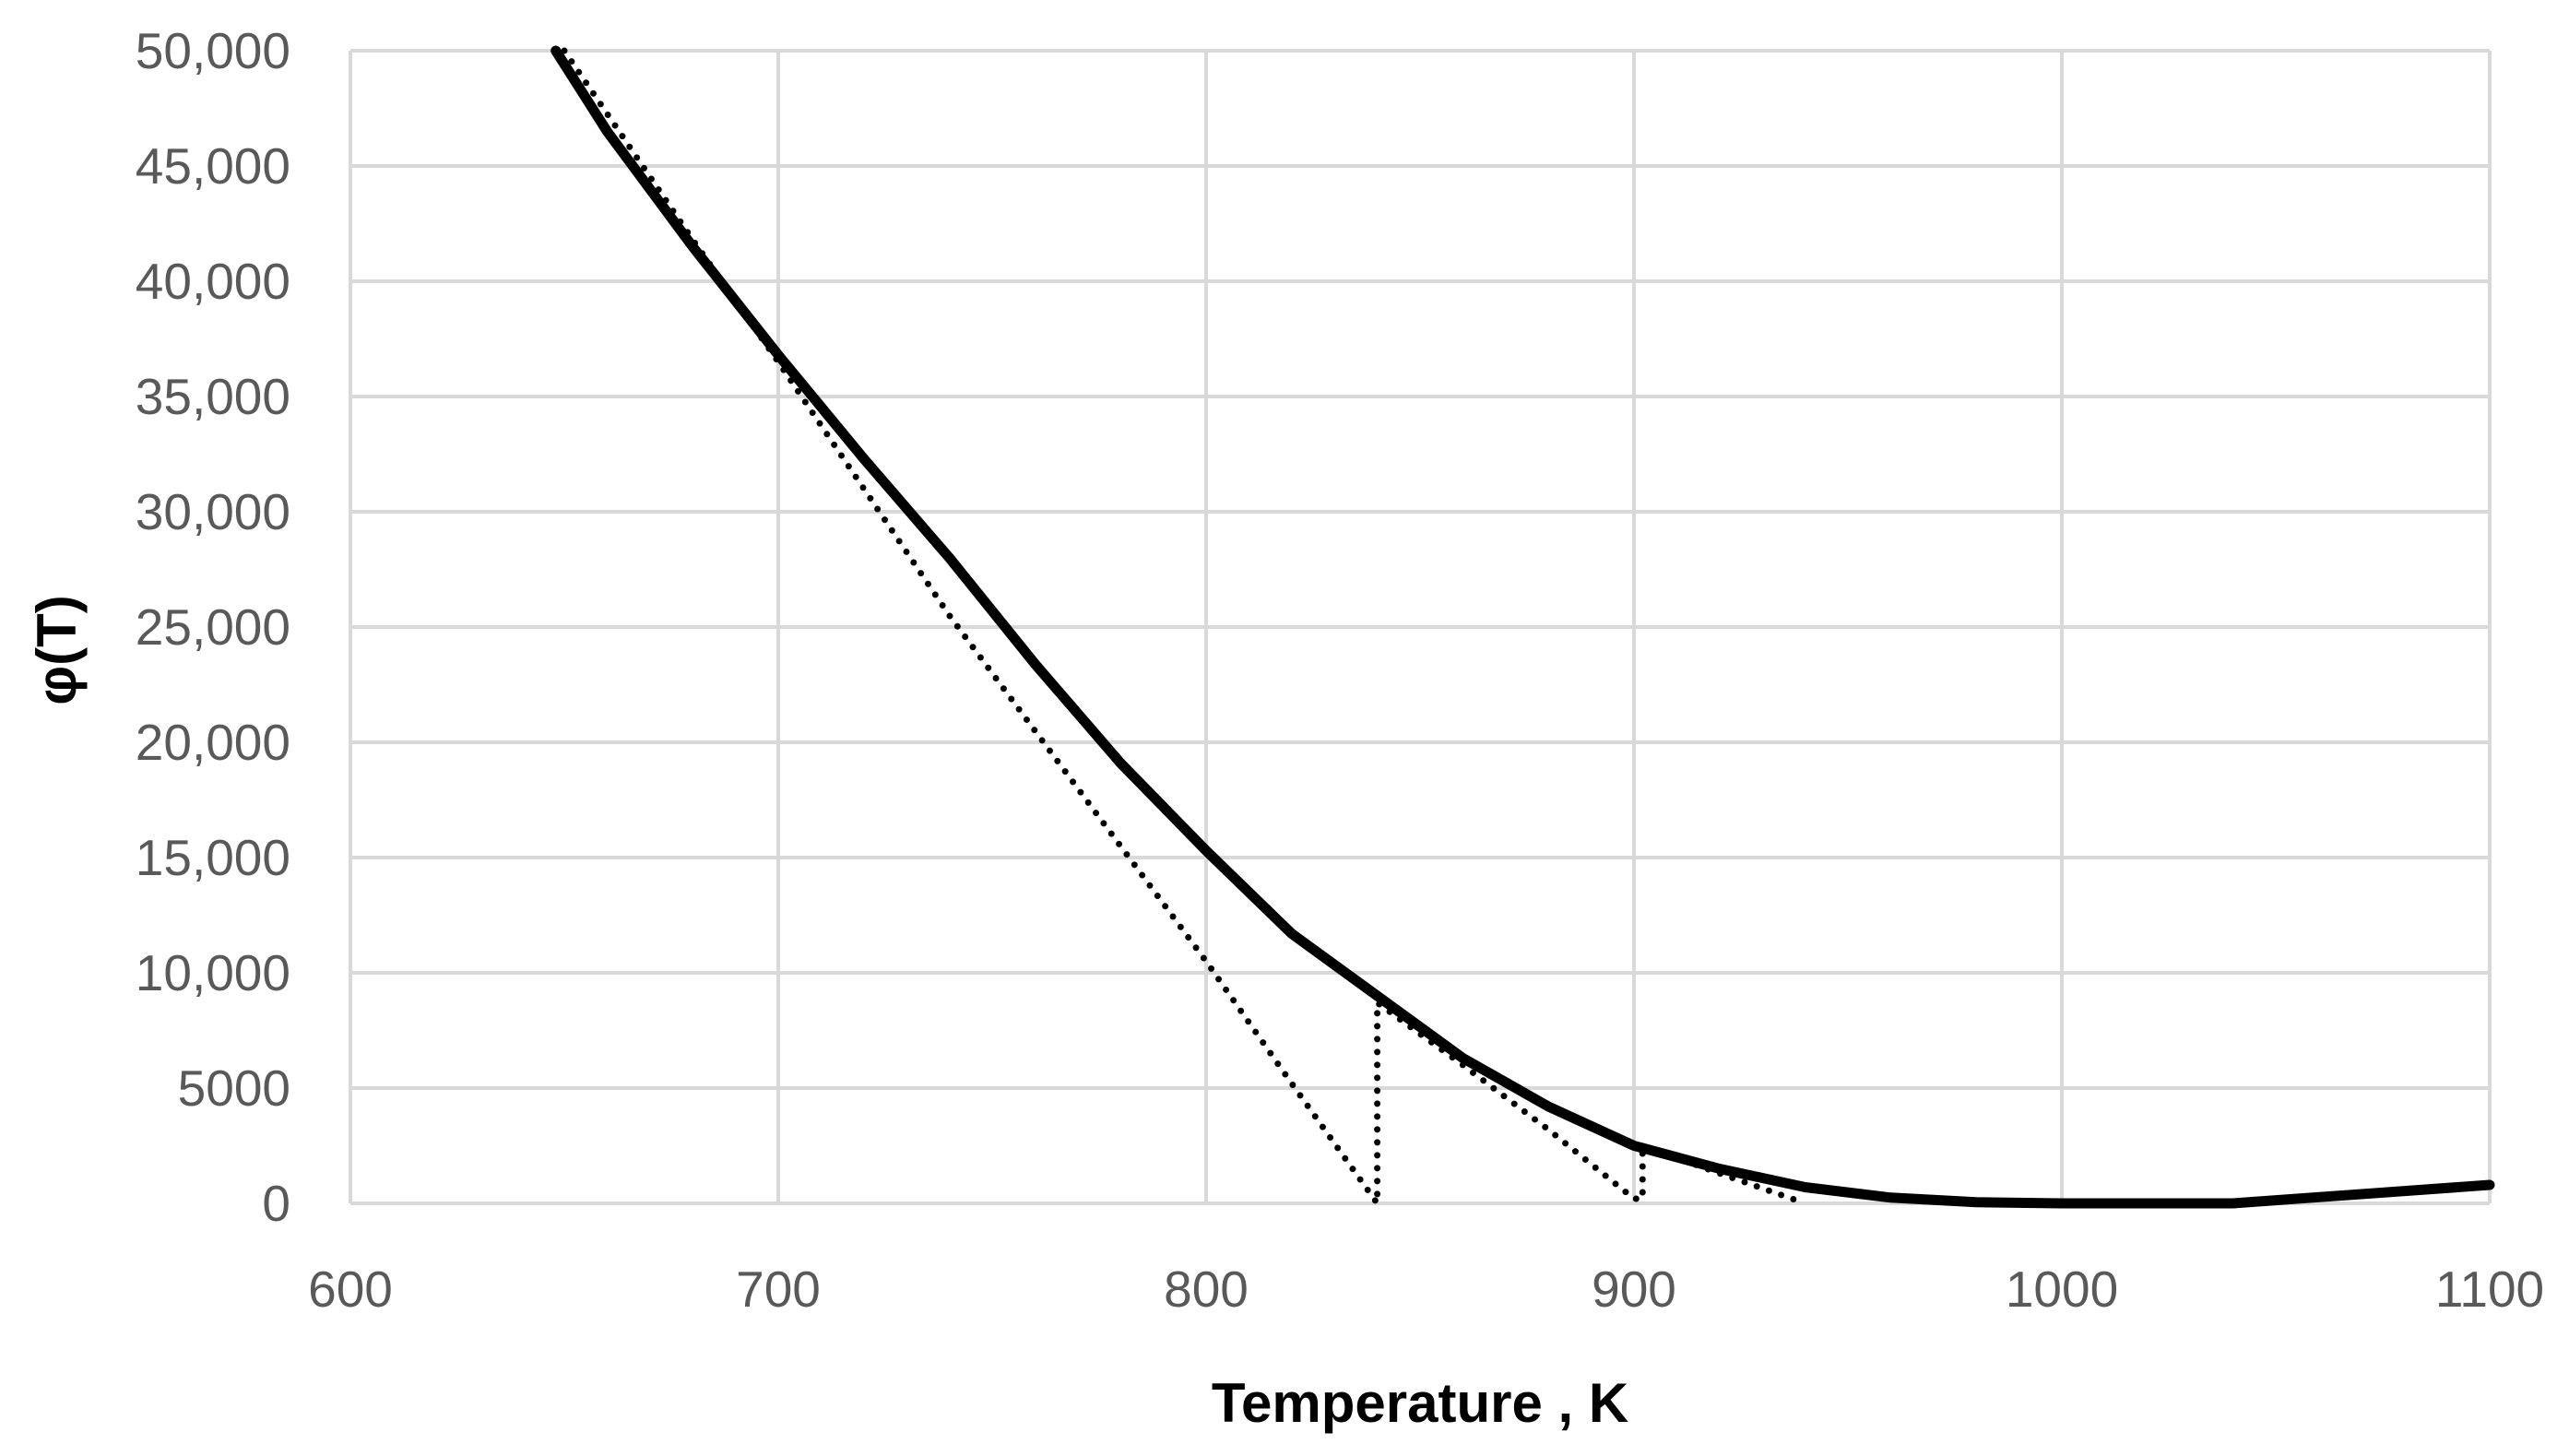  What do you see at coordinates (1206, 1289) in the screenshot?
I see `x-tick-label: 800` at bounding box center [1206, 1289].